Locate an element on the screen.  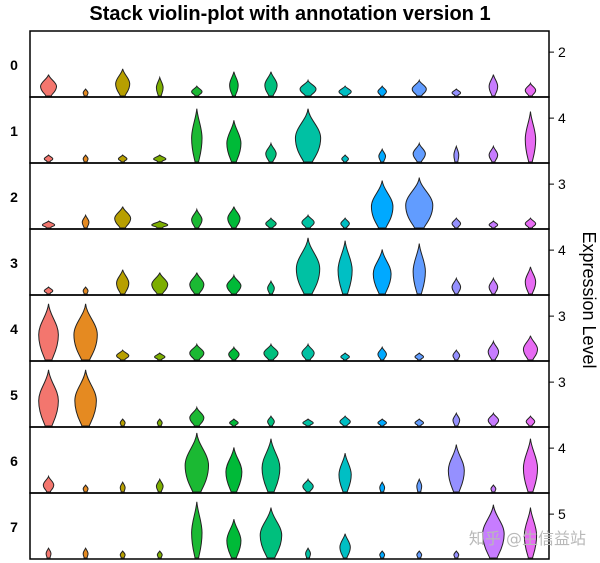
violin-c6-g6 is located at coordinates (234, 470).